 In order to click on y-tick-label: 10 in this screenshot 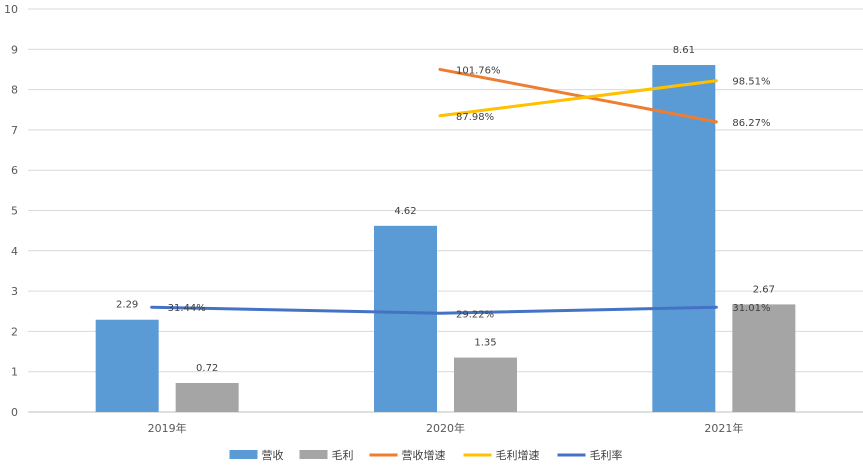, I will do `click(11, 9)`.